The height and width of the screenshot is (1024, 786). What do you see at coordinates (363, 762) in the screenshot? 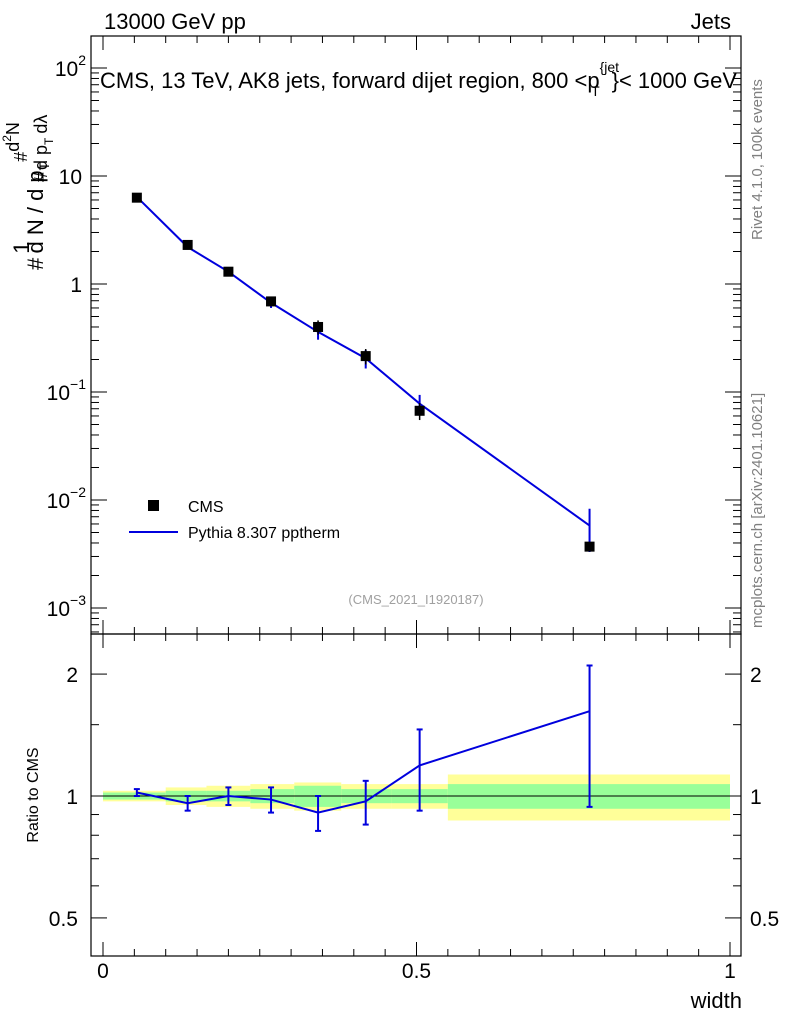
I see `ratio-mc-line` at bounding box center [363, 762].